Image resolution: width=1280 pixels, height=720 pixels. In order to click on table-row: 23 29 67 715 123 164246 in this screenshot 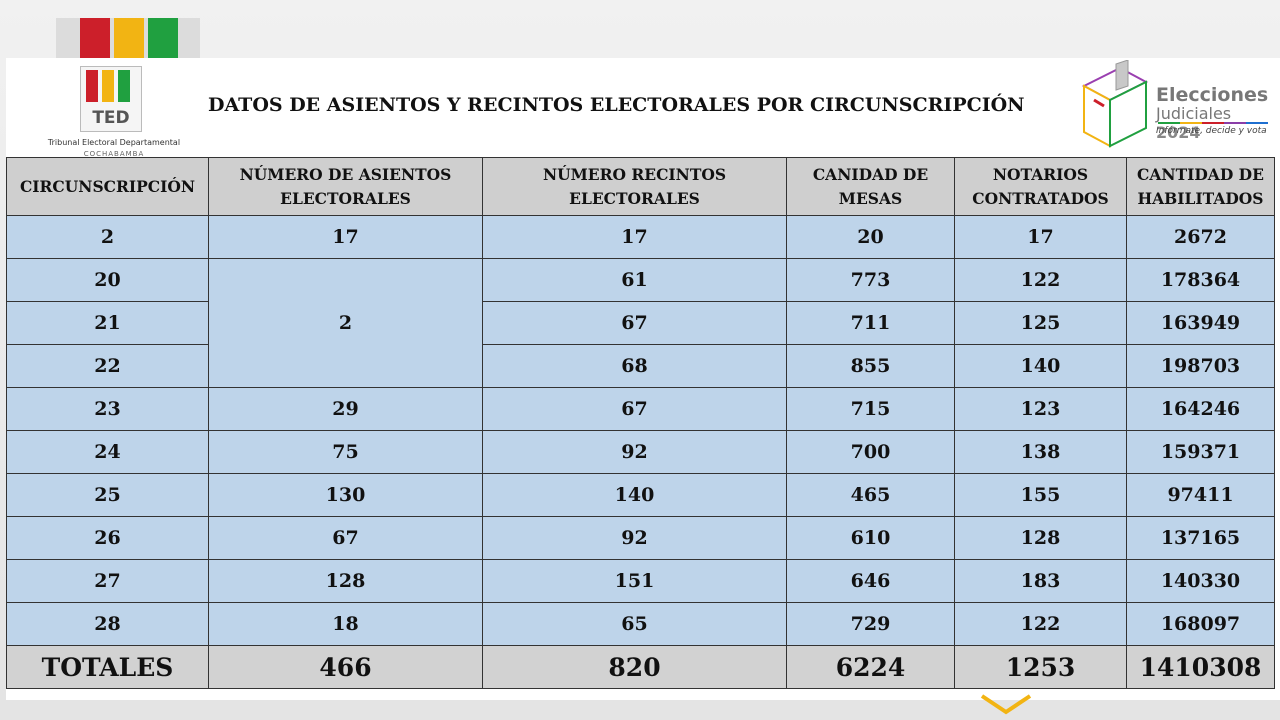, I will do `click(640, 409)`.